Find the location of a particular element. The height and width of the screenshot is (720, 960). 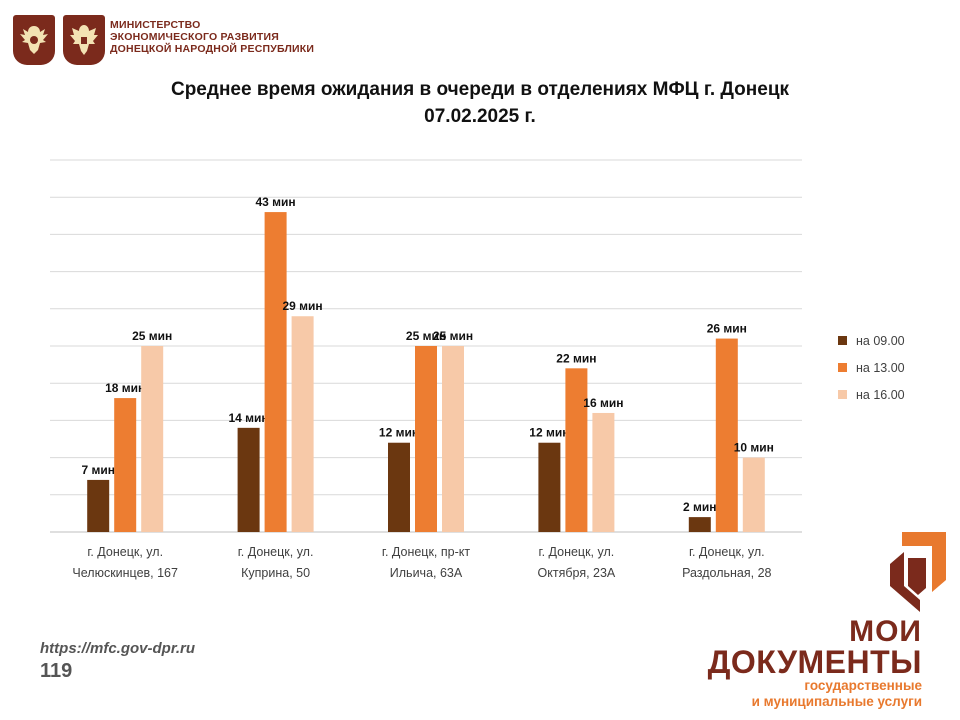

chart-subtitle: 07.02.2025 г. is located at coordinates (480, 116).